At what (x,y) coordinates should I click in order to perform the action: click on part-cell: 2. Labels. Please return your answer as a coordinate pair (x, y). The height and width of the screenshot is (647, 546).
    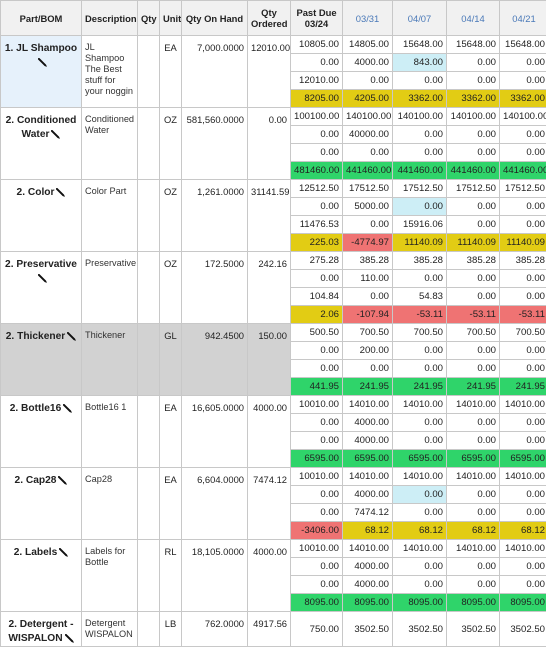
    Looking at the image, I should click on (41, 576).